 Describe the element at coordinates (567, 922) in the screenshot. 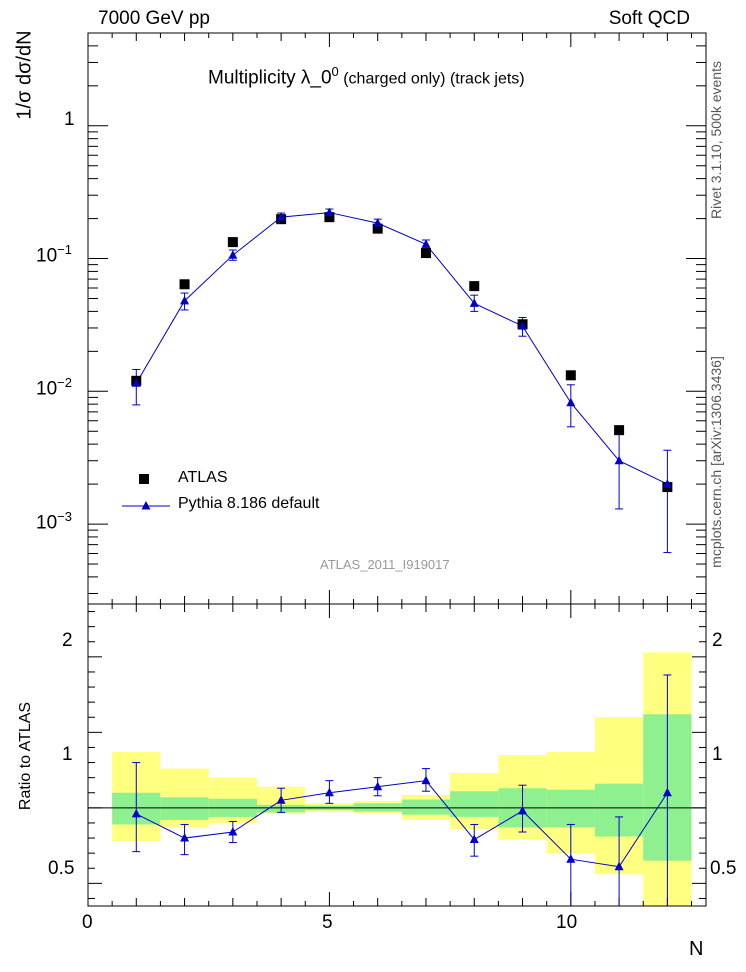

I see `xtick-label-10: 10` at that location.